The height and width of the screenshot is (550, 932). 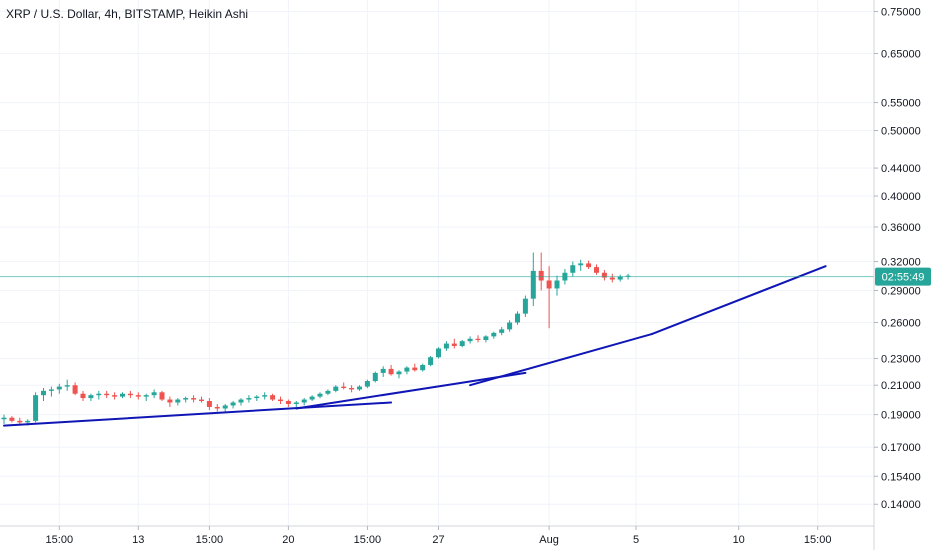 I want to click on price-tick-label: 0.26000, so click(x=901, y=324).